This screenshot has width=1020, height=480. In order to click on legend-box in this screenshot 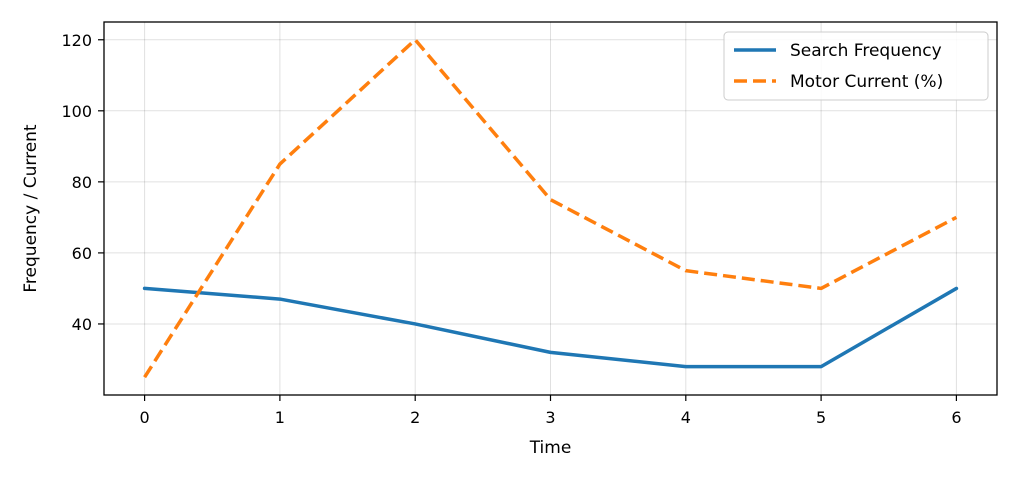, I will do `click(856, 66)`.